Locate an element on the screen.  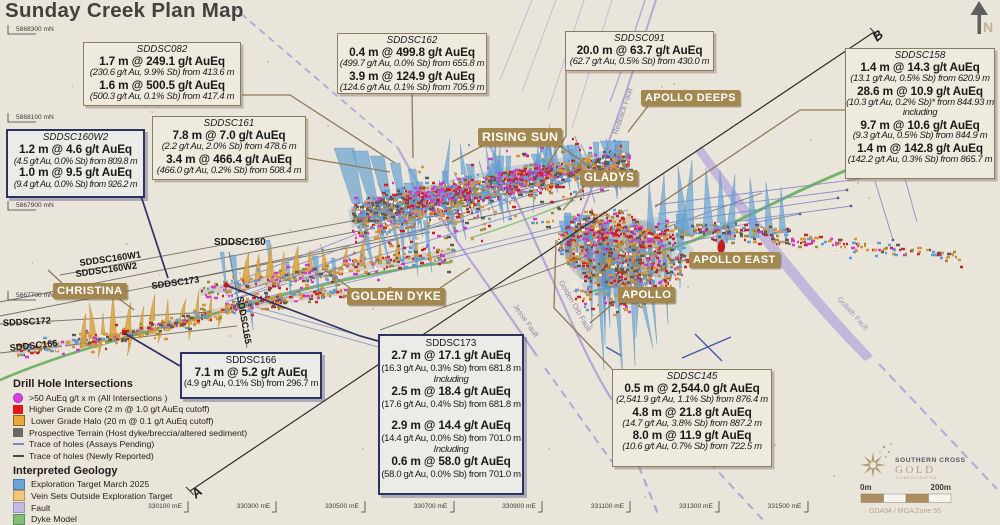
svg-text: CONSOLIDATED is located at coordinates (916, 478).